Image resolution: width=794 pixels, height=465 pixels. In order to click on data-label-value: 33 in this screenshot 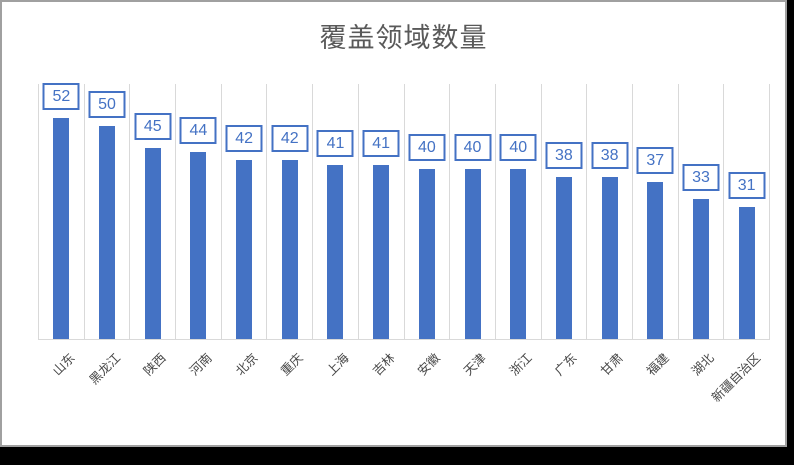, I will do `click(701, 177)`.